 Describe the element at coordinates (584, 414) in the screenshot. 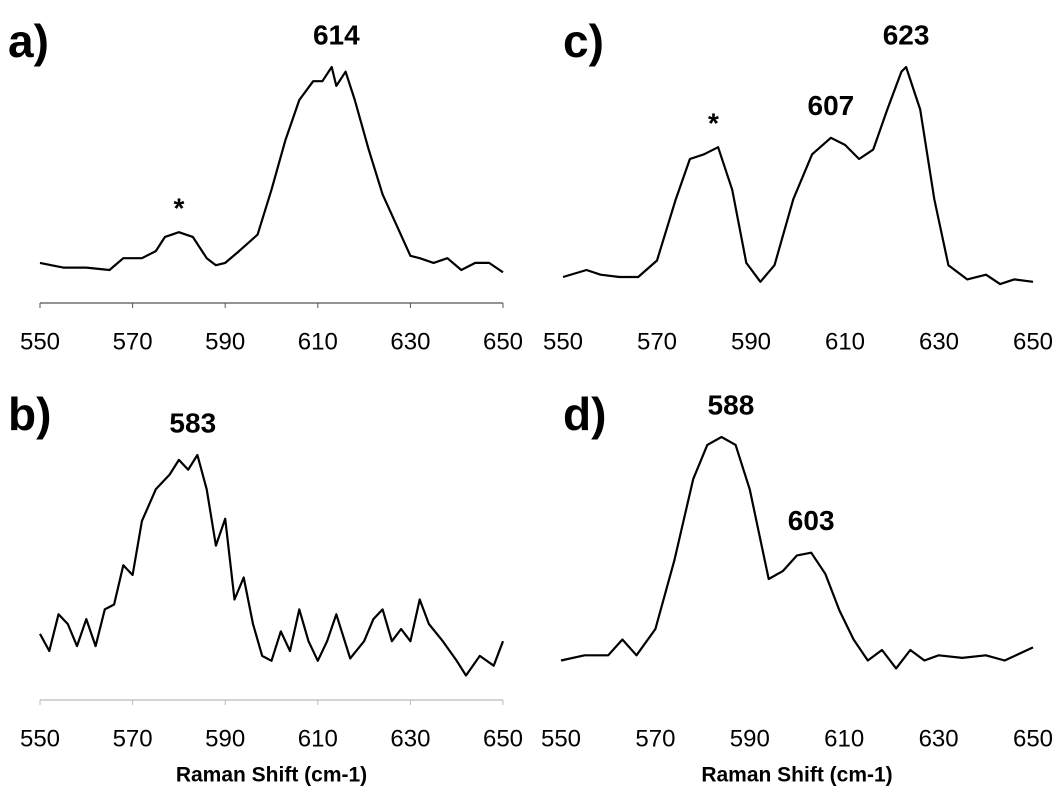

I see `panel-label: d)` at that location.